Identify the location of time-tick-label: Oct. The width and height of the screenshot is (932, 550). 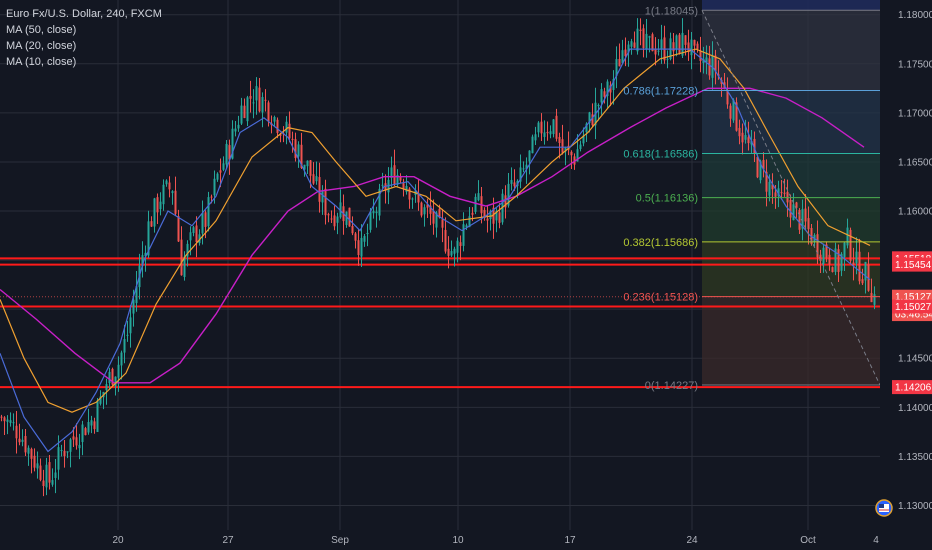
(808, 540).